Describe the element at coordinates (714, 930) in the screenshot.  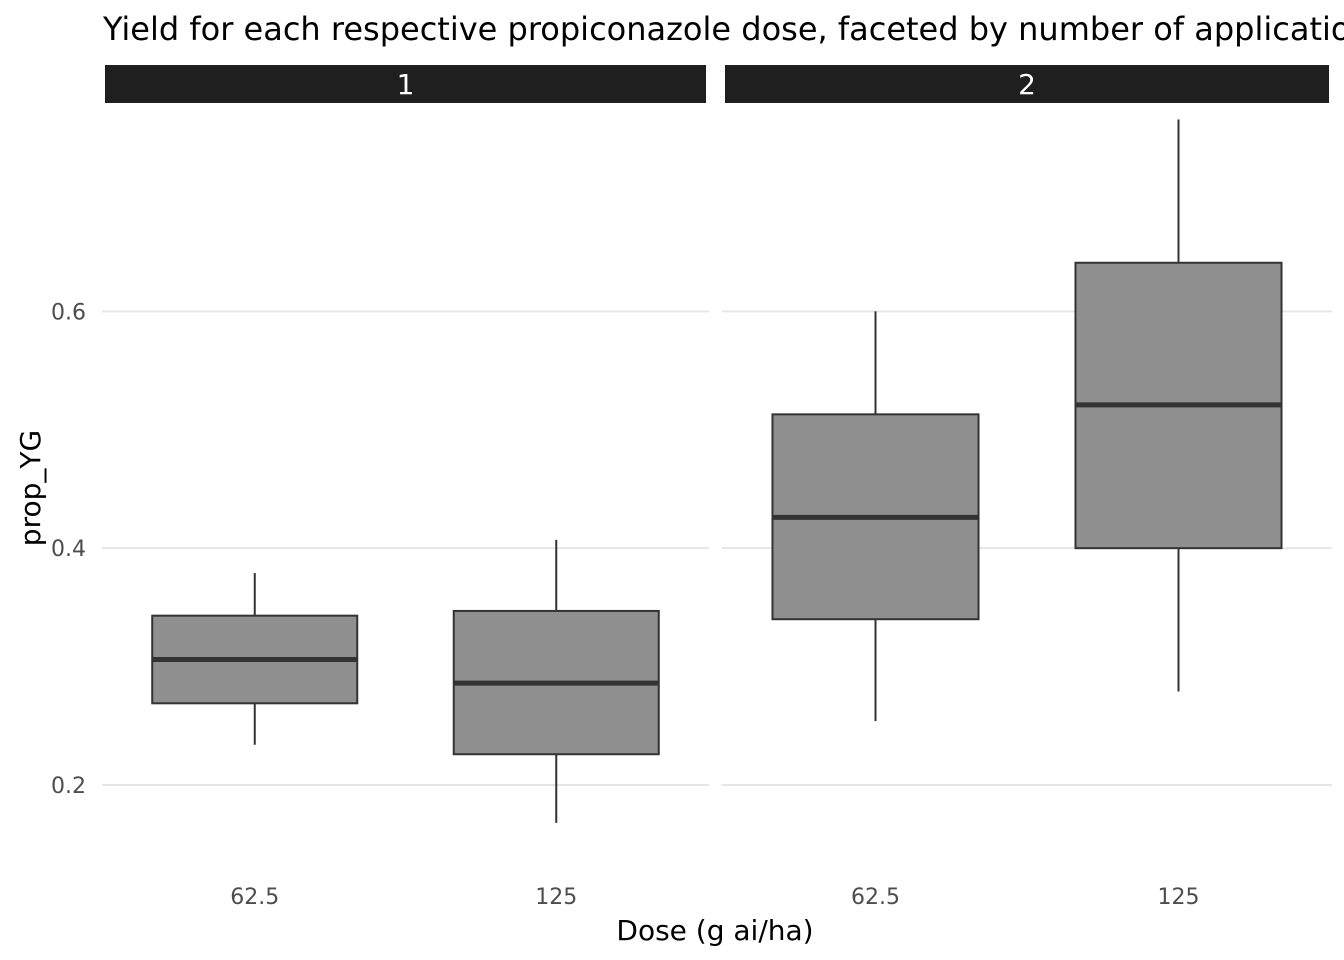
I see `x-axis-title: Dose (g ai/ha)` at that location.